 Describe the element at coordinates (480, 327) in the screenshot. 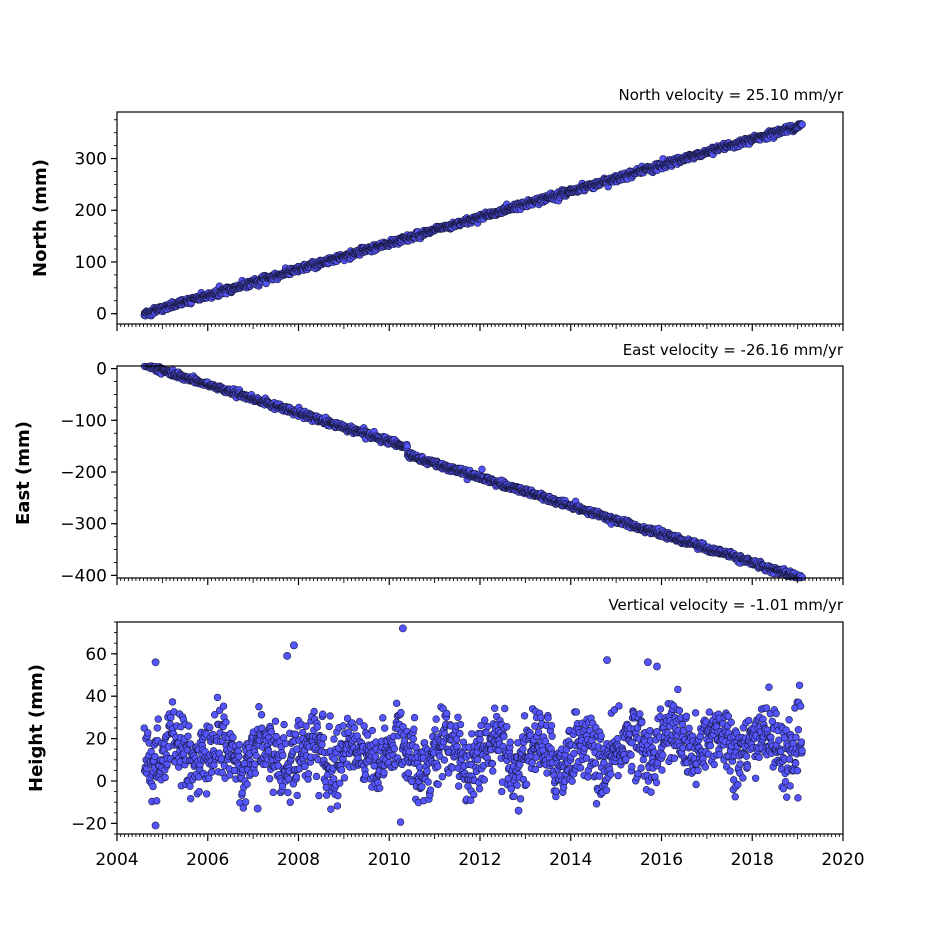

I see `north-x-ticks` at that location.